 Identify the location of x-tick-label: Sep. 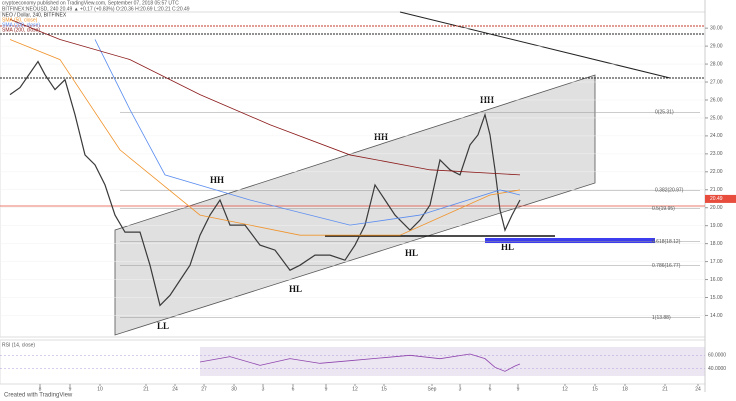
(432, 389).